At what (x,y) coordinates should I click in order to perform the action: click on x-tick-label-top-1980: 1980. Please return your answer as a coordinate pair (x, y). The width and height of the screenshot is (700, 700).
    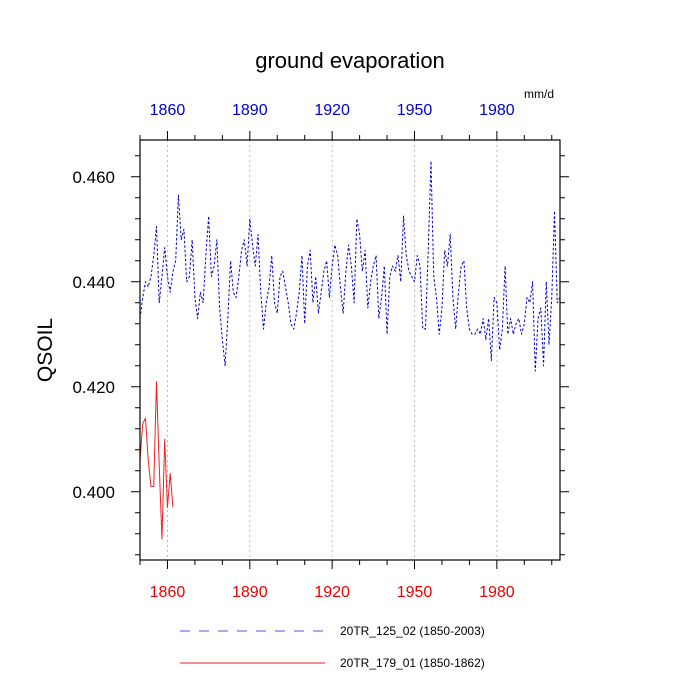
    Looking at the image, I should click on (497, 110).